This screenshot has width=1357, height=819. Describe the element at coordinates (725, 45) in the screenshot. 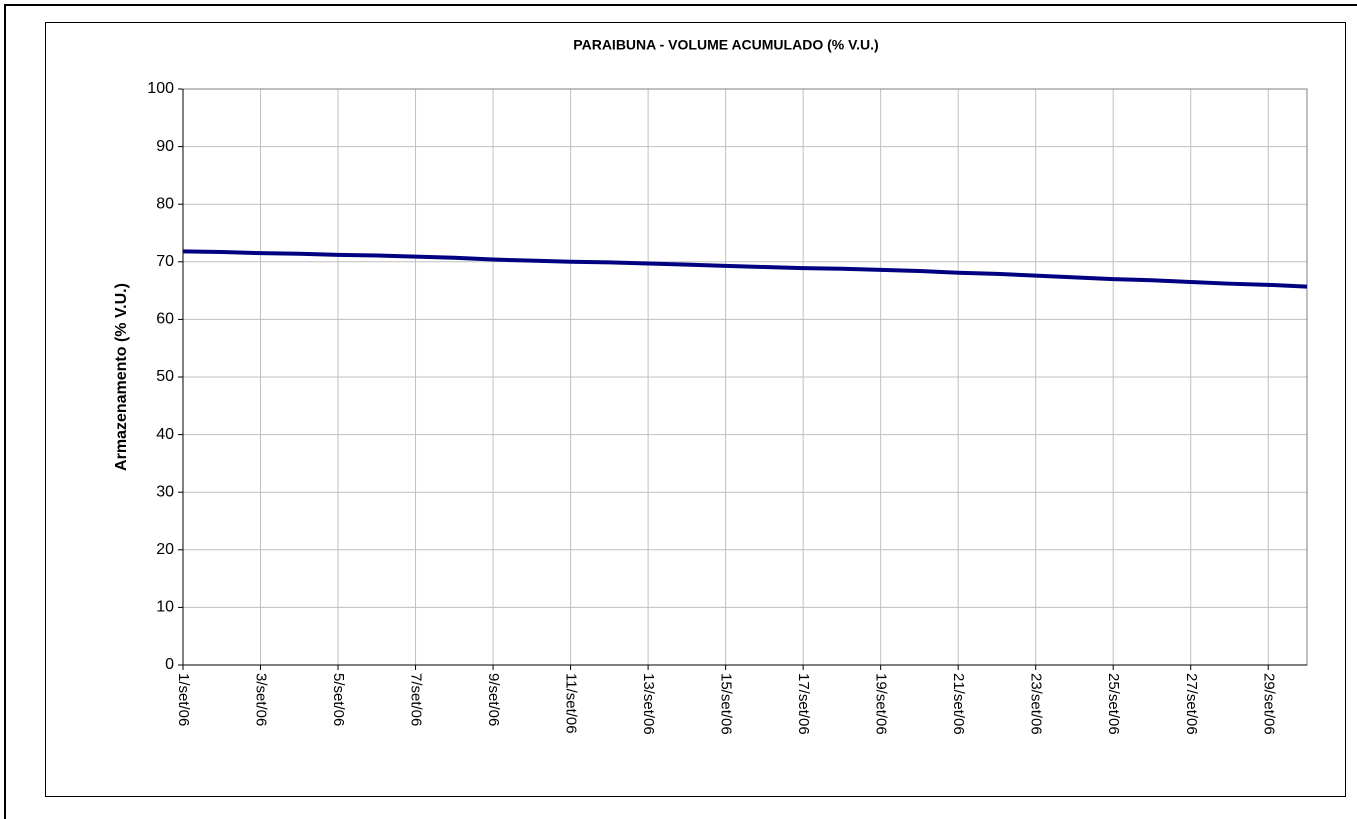

I see `chart-title: PARAIBUNA - VOLUME ACUMULADO (% V.U.)` at that location.